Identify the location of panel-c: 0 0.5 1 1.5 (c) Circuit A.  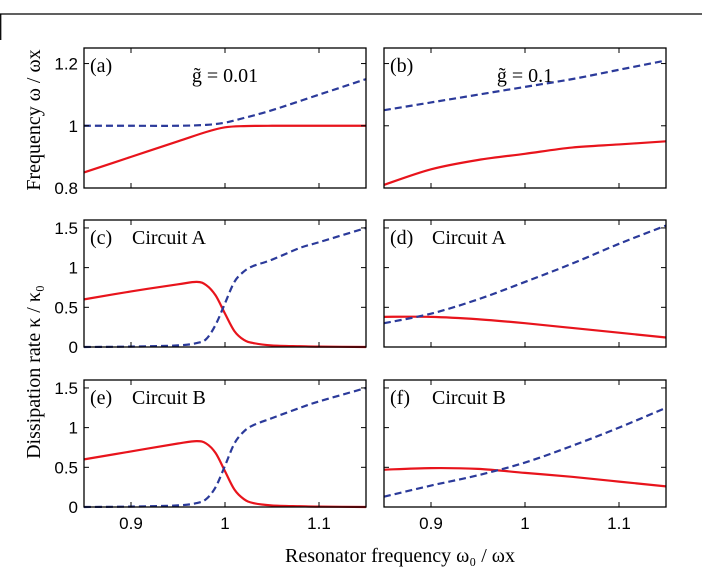
(210, 288).